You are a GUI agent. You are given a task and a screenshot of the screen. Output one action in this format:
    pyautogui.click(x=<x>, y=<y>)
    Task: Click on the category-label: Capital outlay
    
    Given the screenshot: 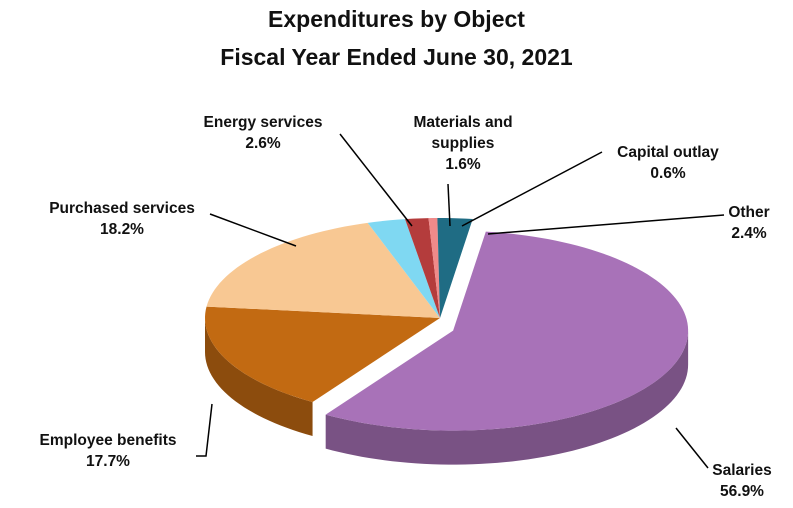 What is the action you would take?
    pyautogui.click(x=668, y=152)
    